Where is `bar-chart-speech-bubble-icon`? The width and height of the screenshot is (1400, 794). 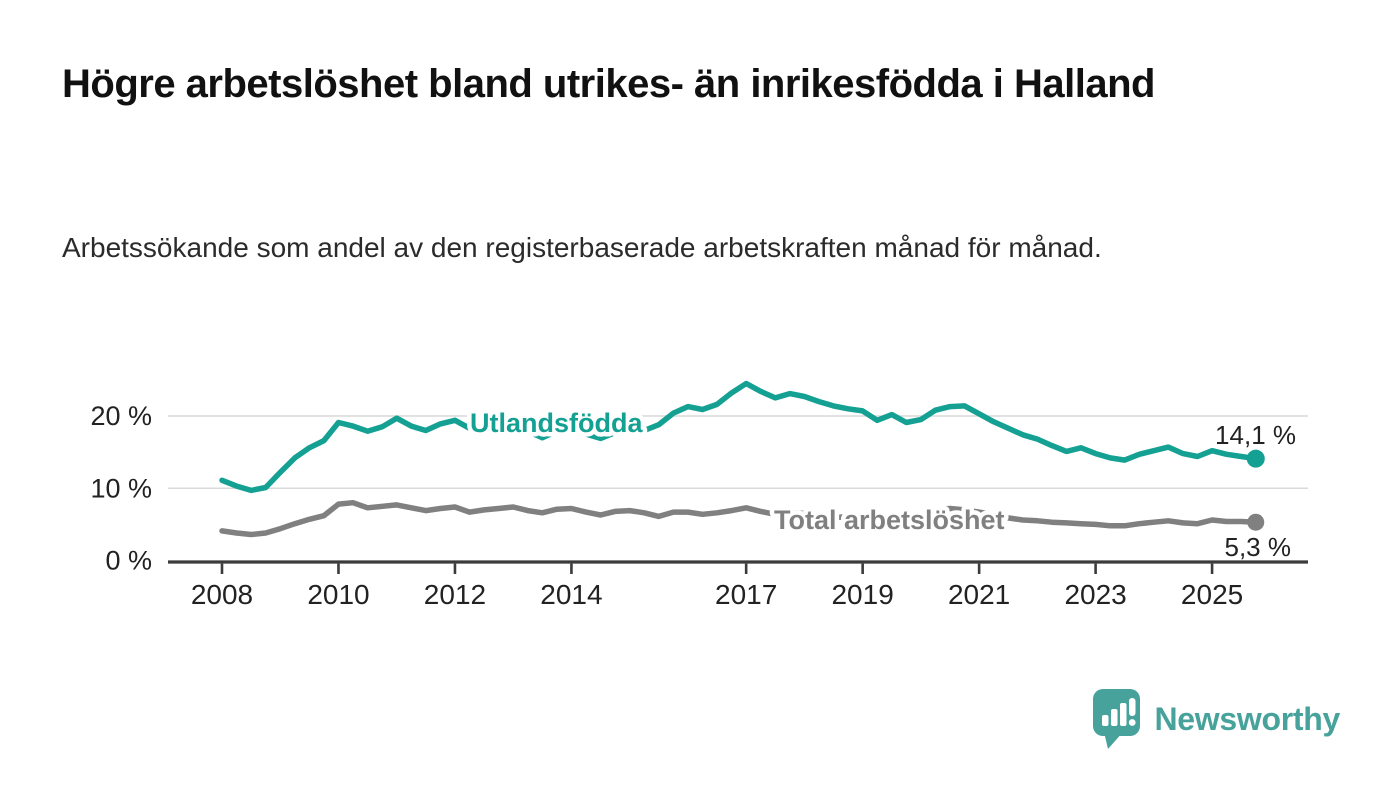
bar-chart-speech-bubble-icon is located at coordinates (1116, 719).